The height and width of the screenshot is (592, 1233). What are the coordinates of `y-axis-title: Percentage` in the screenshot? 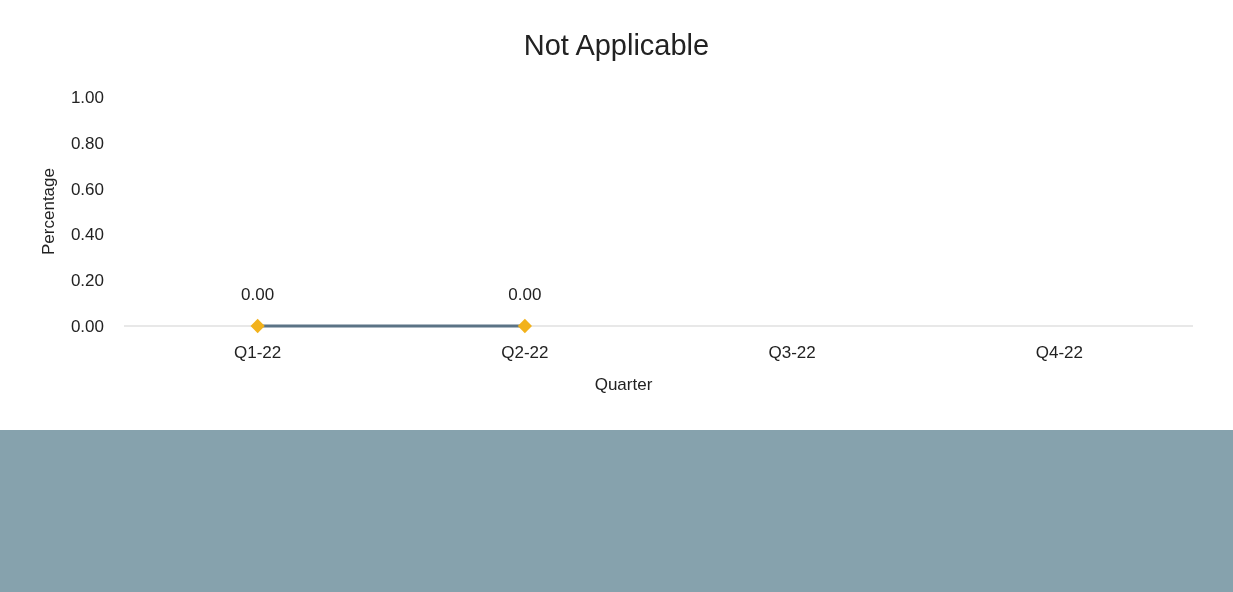 It's located at (48, 211).